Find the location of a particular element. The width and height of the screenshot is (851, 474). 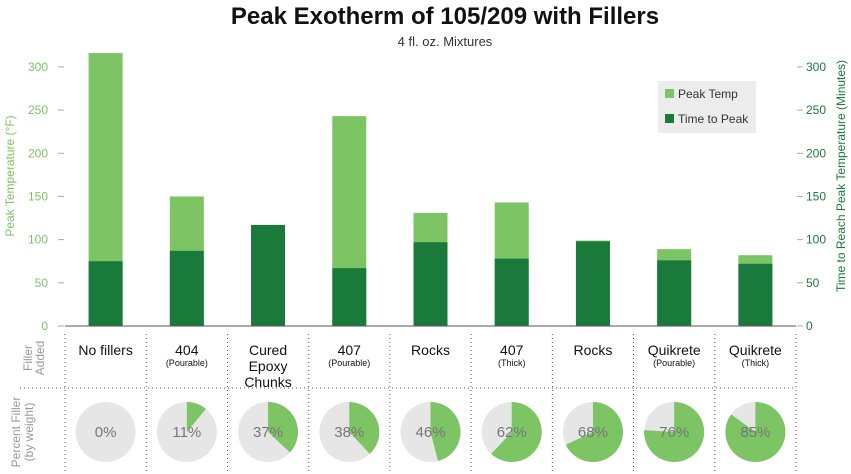

chart-title: Peak Exotherm of 105/209 with Fillers is located at coordinates (445, 16).